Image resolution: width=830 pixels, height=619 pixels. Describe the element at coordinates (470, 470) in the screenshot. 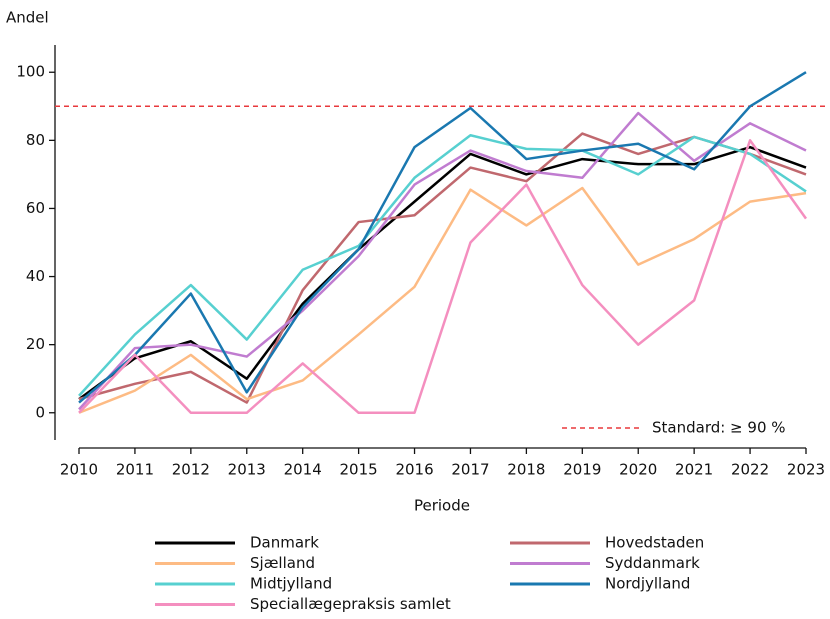

I see `x-tick-label: 2017` at that location.